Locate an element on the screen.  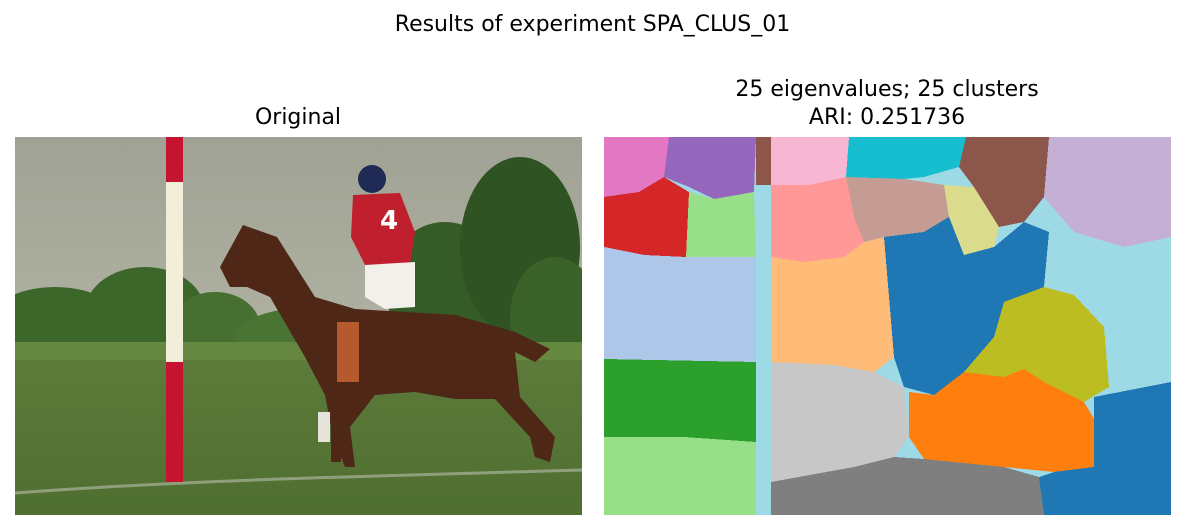
panel-title-line: ARI: 0.251736 is located at coordinates (887, 117).